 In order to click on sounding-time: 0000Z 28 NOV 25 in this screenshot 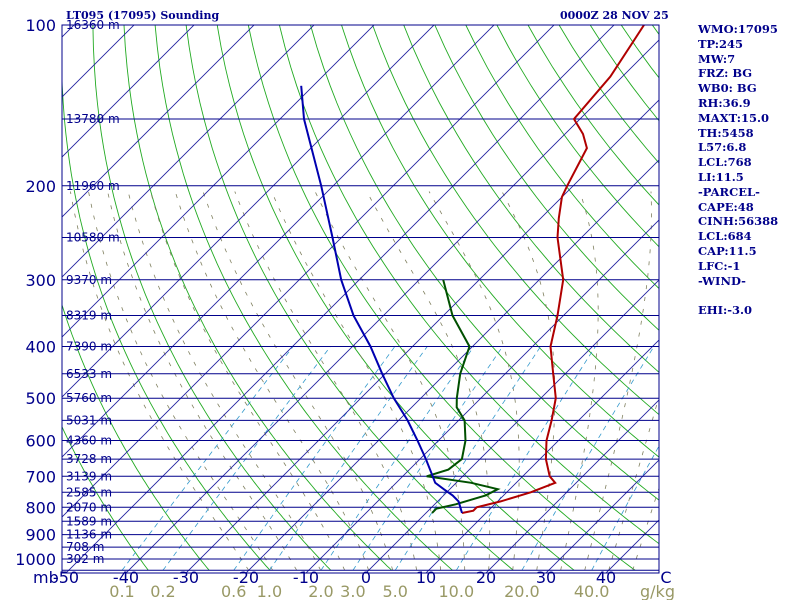, I will do `click(614, 15)`.